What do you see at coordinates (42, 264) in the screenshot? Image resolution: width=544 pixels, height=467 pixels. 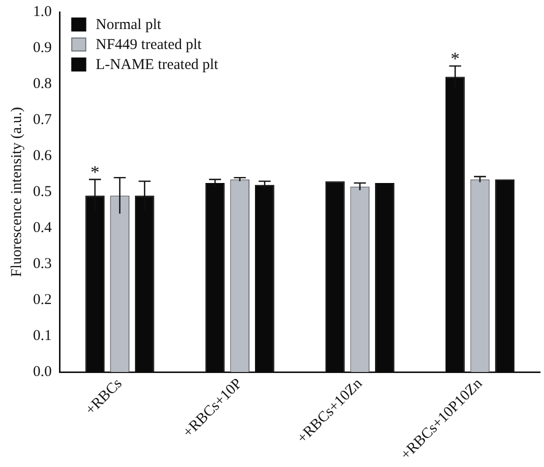 I see `y-tick-label: 0.3` at bounding box center [42, 264].